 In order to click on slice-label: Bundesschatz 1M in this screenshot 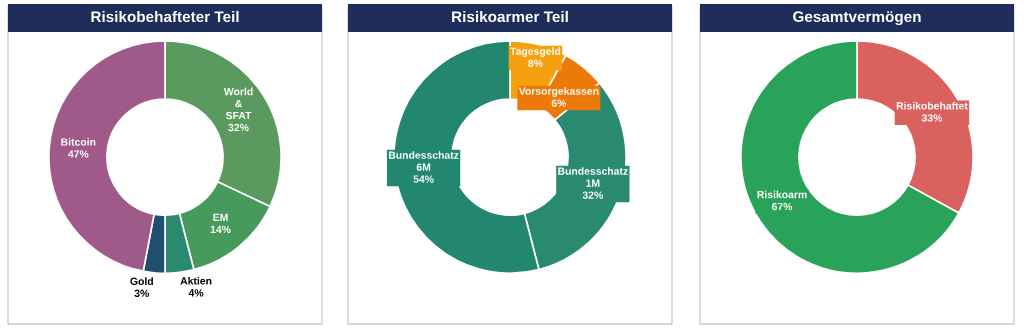, I will do `click(593, 177)`.